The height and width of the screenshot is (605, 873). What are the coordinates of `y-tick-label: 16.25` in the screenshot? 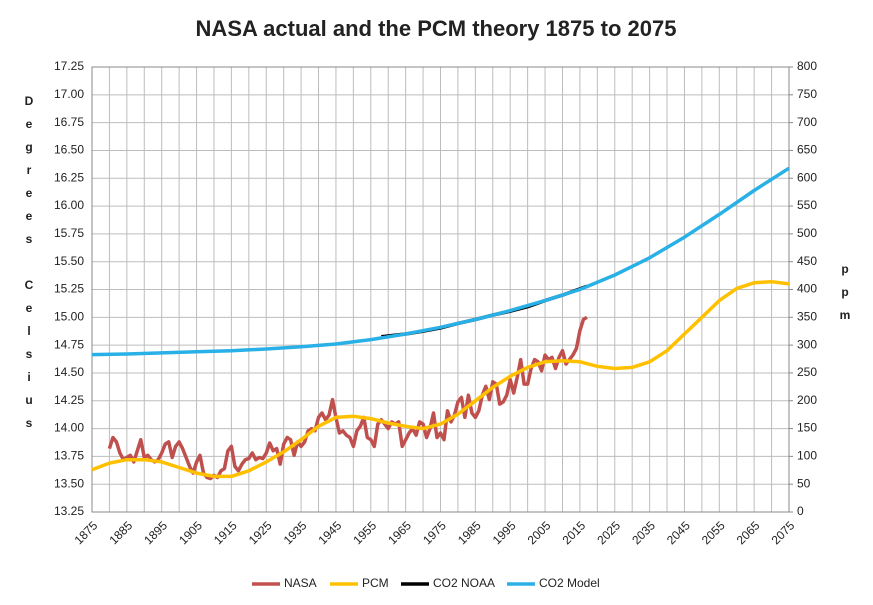 It's located at (69, 177).